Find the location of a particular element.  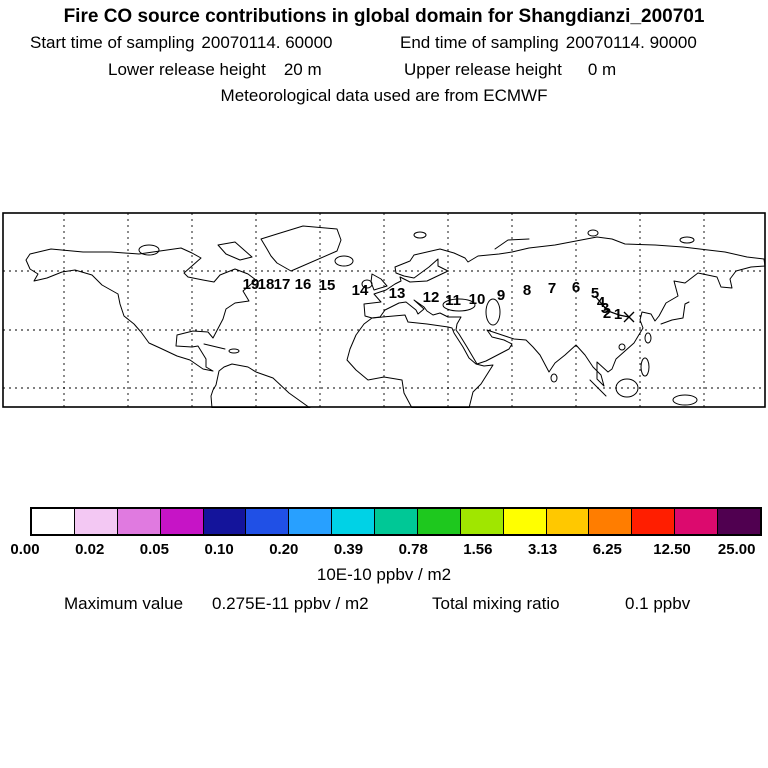

start-time-line: Start time of sampling 20070114. 60000 is located at coordinates (181, 43).